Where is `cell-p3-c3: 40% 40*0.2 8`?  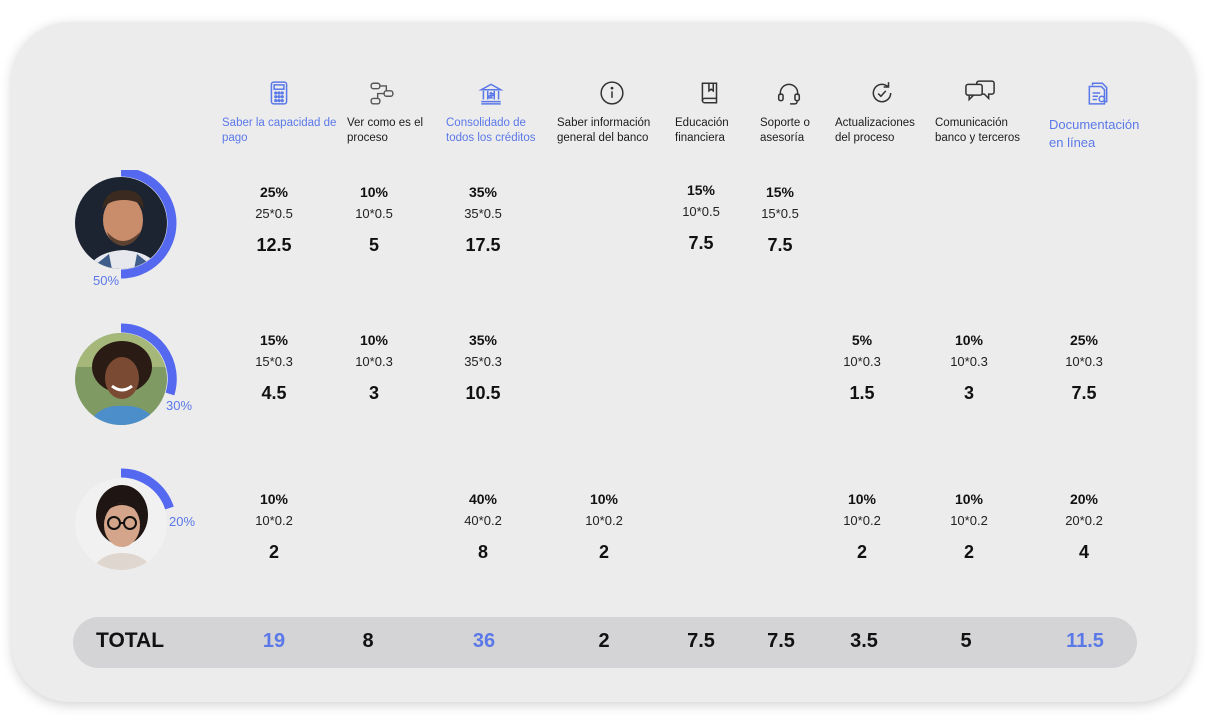 cell-p3-c3: 40% 40*0.2 8 is located at coordinates (483, 527).